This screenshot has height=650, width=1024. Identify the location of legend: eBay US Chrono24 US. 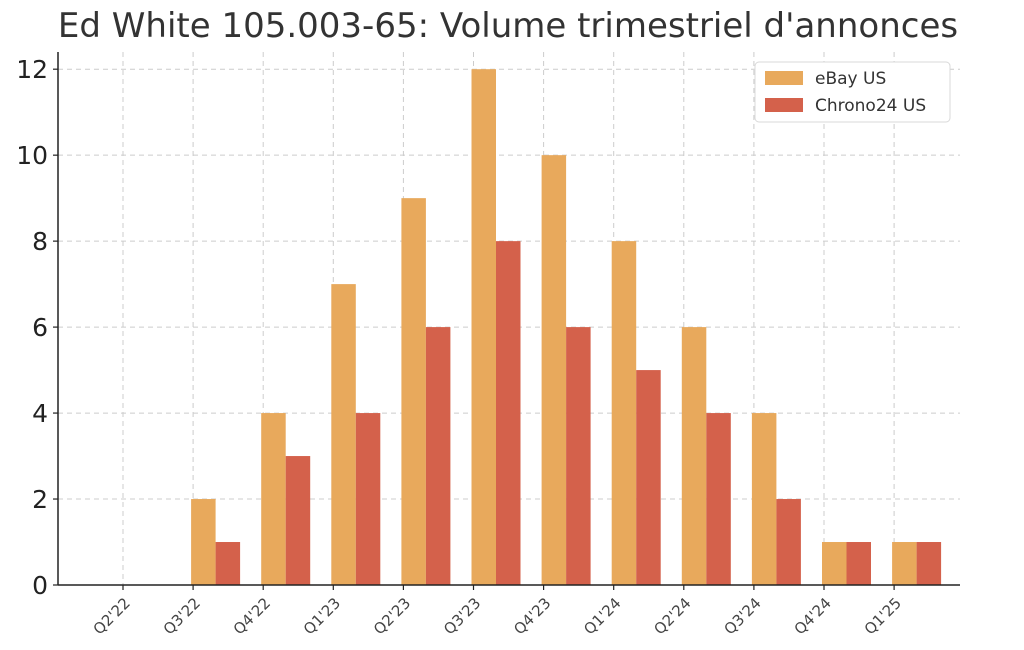
(852, 92).